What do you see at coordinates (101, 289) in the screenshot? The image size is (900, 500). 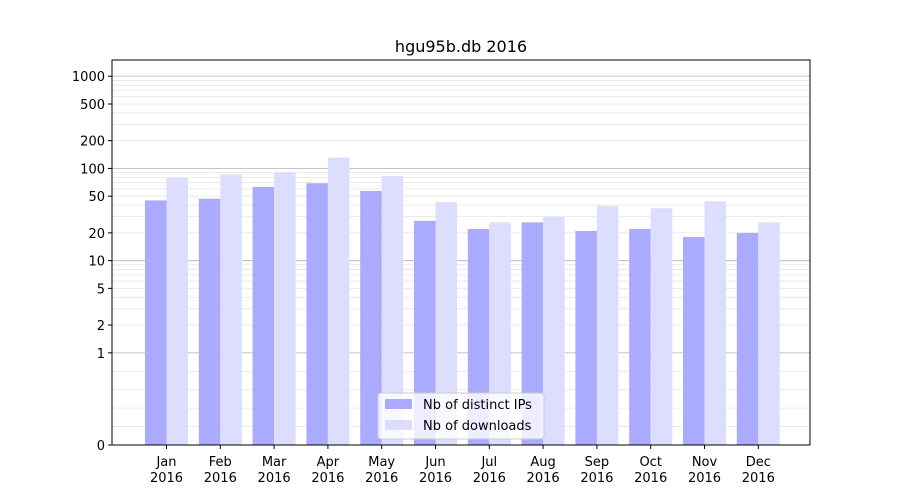 I see `y-tick-label: 5` at bounding box center [101, 289].